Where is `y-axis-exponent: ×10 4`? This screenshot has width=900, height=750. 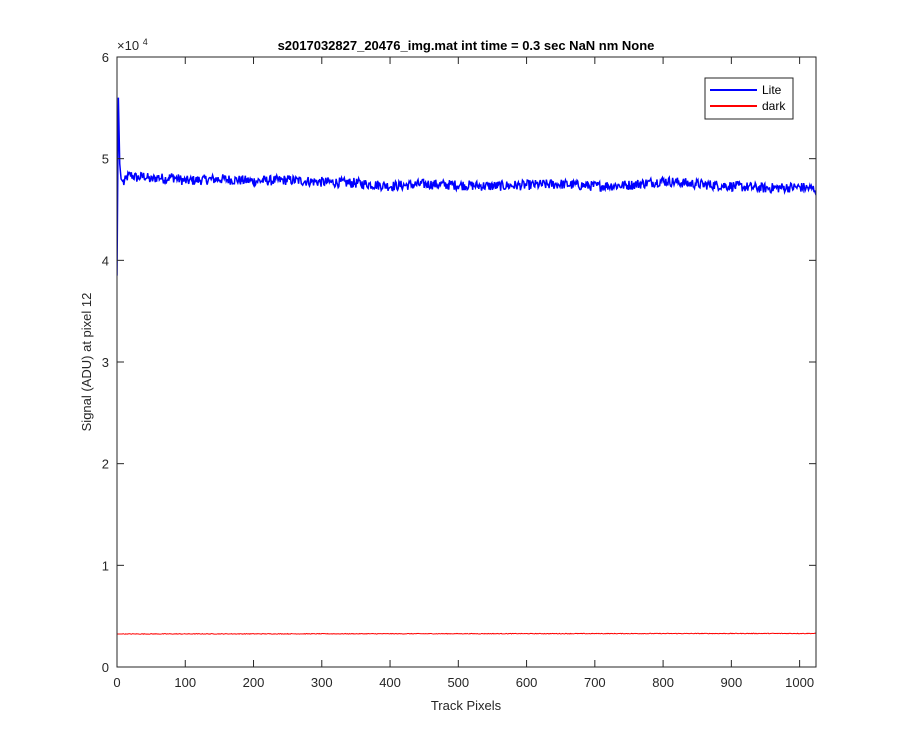 y-axis-exponent: ×10 4 is located at coordinates (132, 45).